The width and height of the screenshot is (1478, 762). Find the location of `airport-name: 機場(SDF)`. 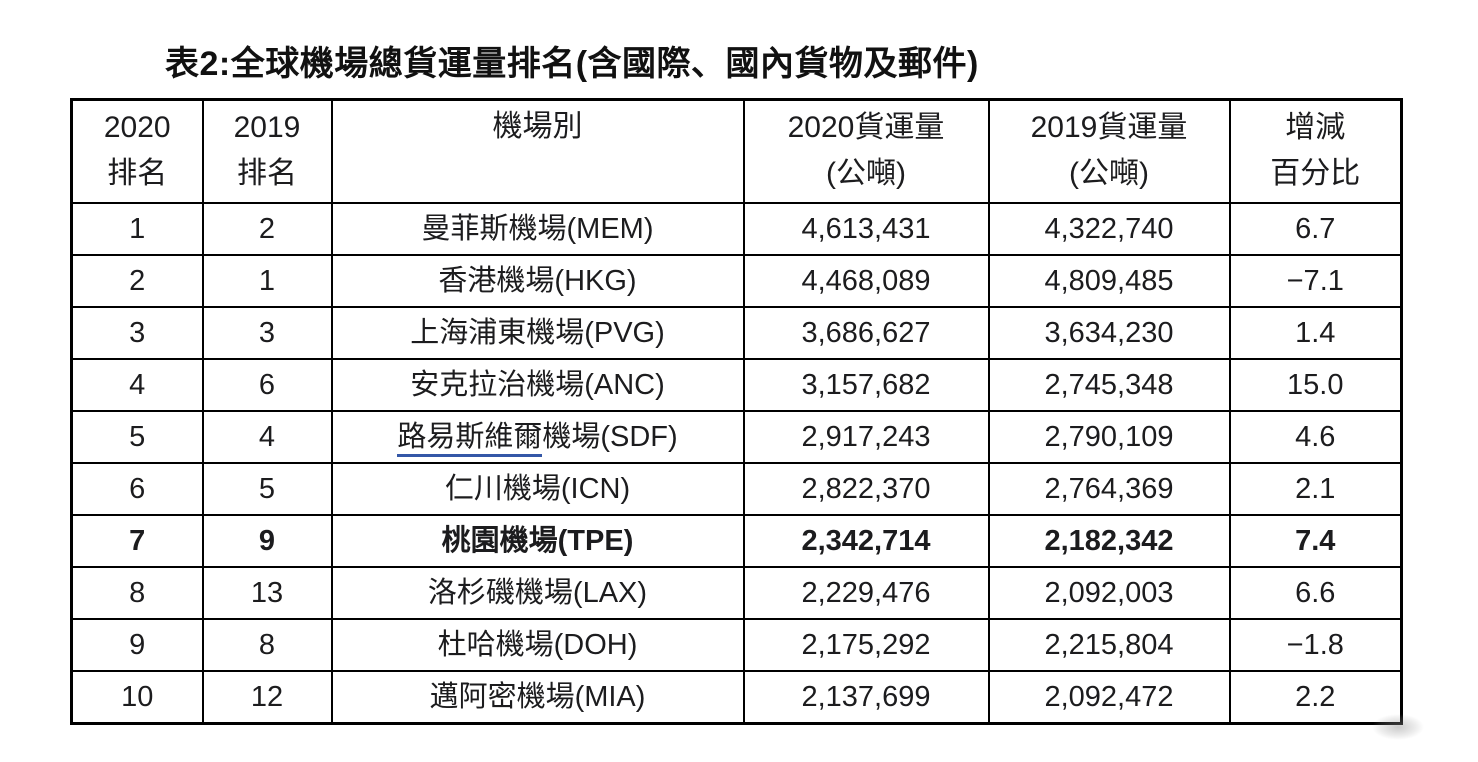

airport-name: 機場(SDF) is located at coordinates (610, 436).